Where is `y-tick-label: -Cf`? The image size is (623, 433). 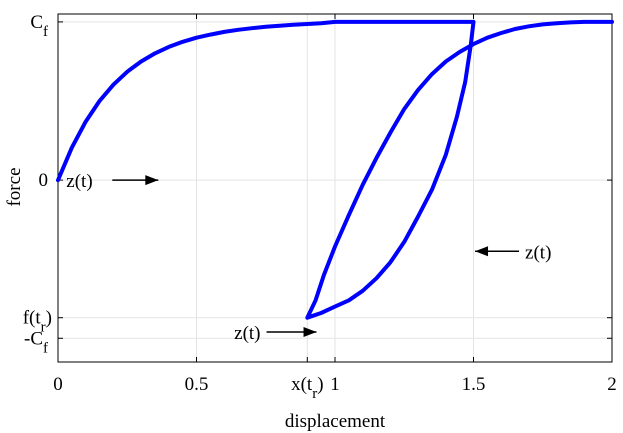
y-tick-label: -Cf is located at coordinates (36, 342).